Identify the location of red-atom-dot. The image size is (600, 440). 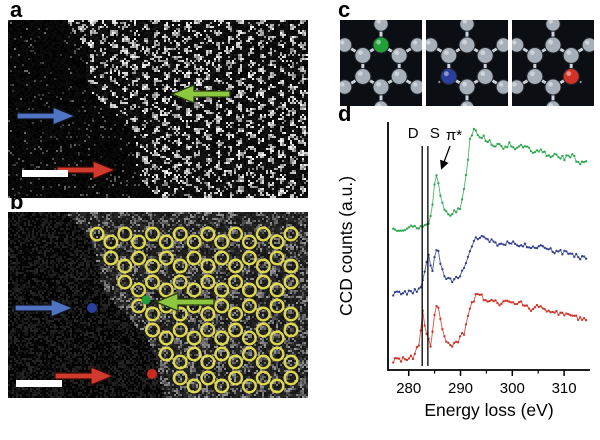
(152, 374).